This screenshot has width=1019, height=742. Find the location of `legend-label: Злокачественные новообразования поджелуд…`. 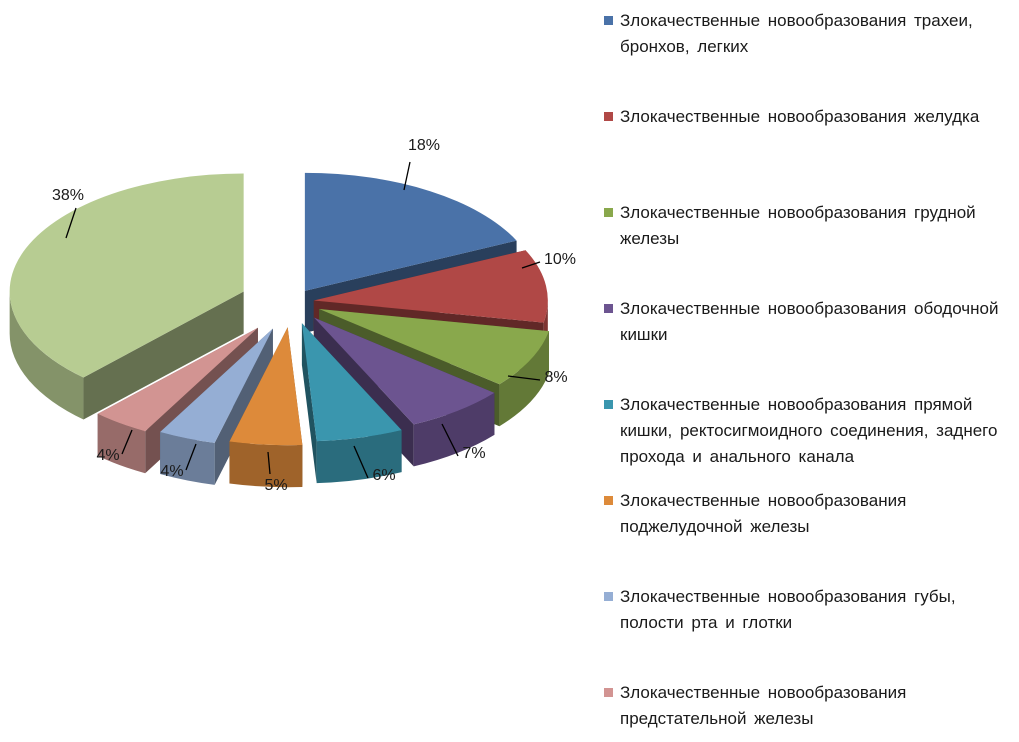

legend-label: Злокачественные новообразования поджелуд… is located at coordinates (763, 513).